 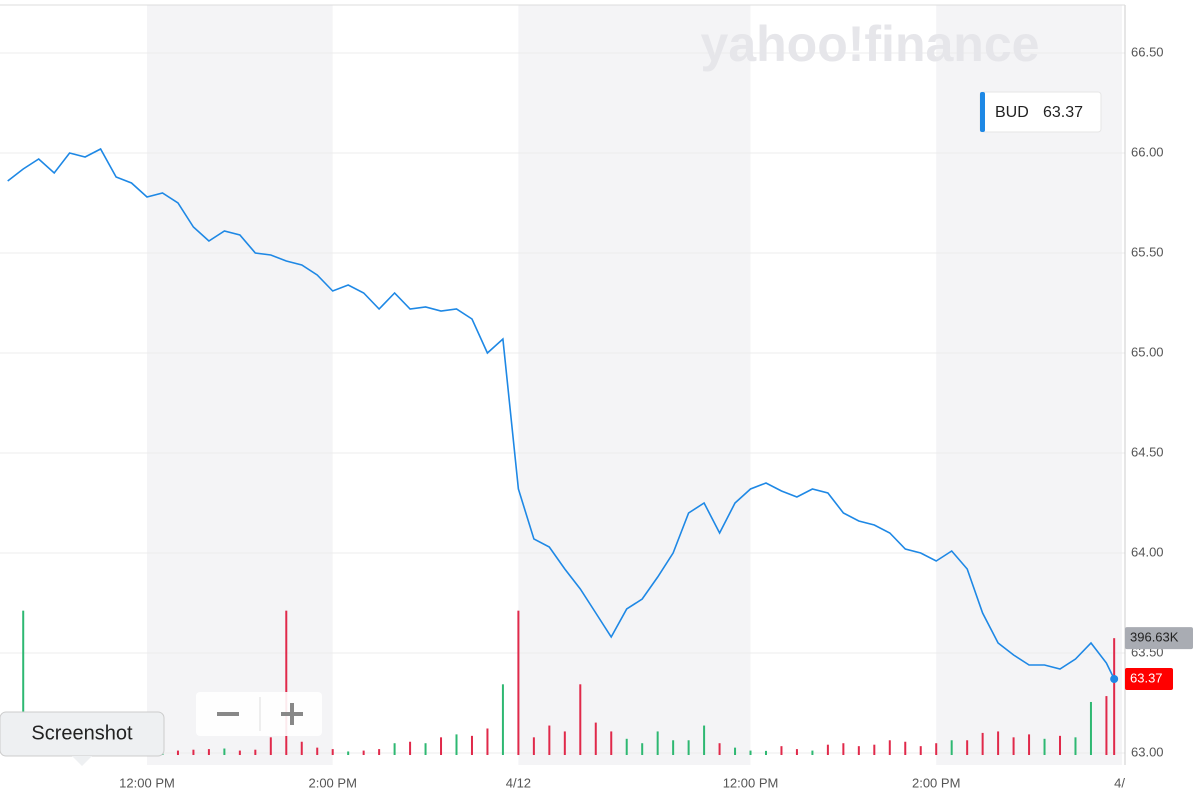 I want to click on legend-price: 63.37, so click(x=1063, y=112).